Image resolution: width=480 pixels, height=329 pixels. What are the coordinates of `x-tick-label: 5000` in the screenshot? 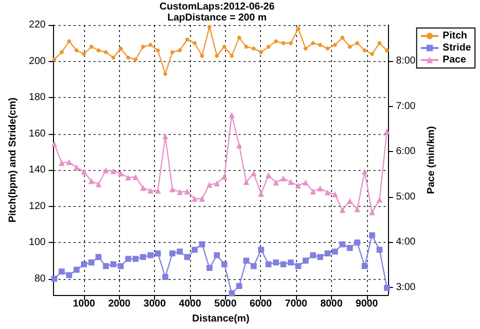 It's located at (225, 304).